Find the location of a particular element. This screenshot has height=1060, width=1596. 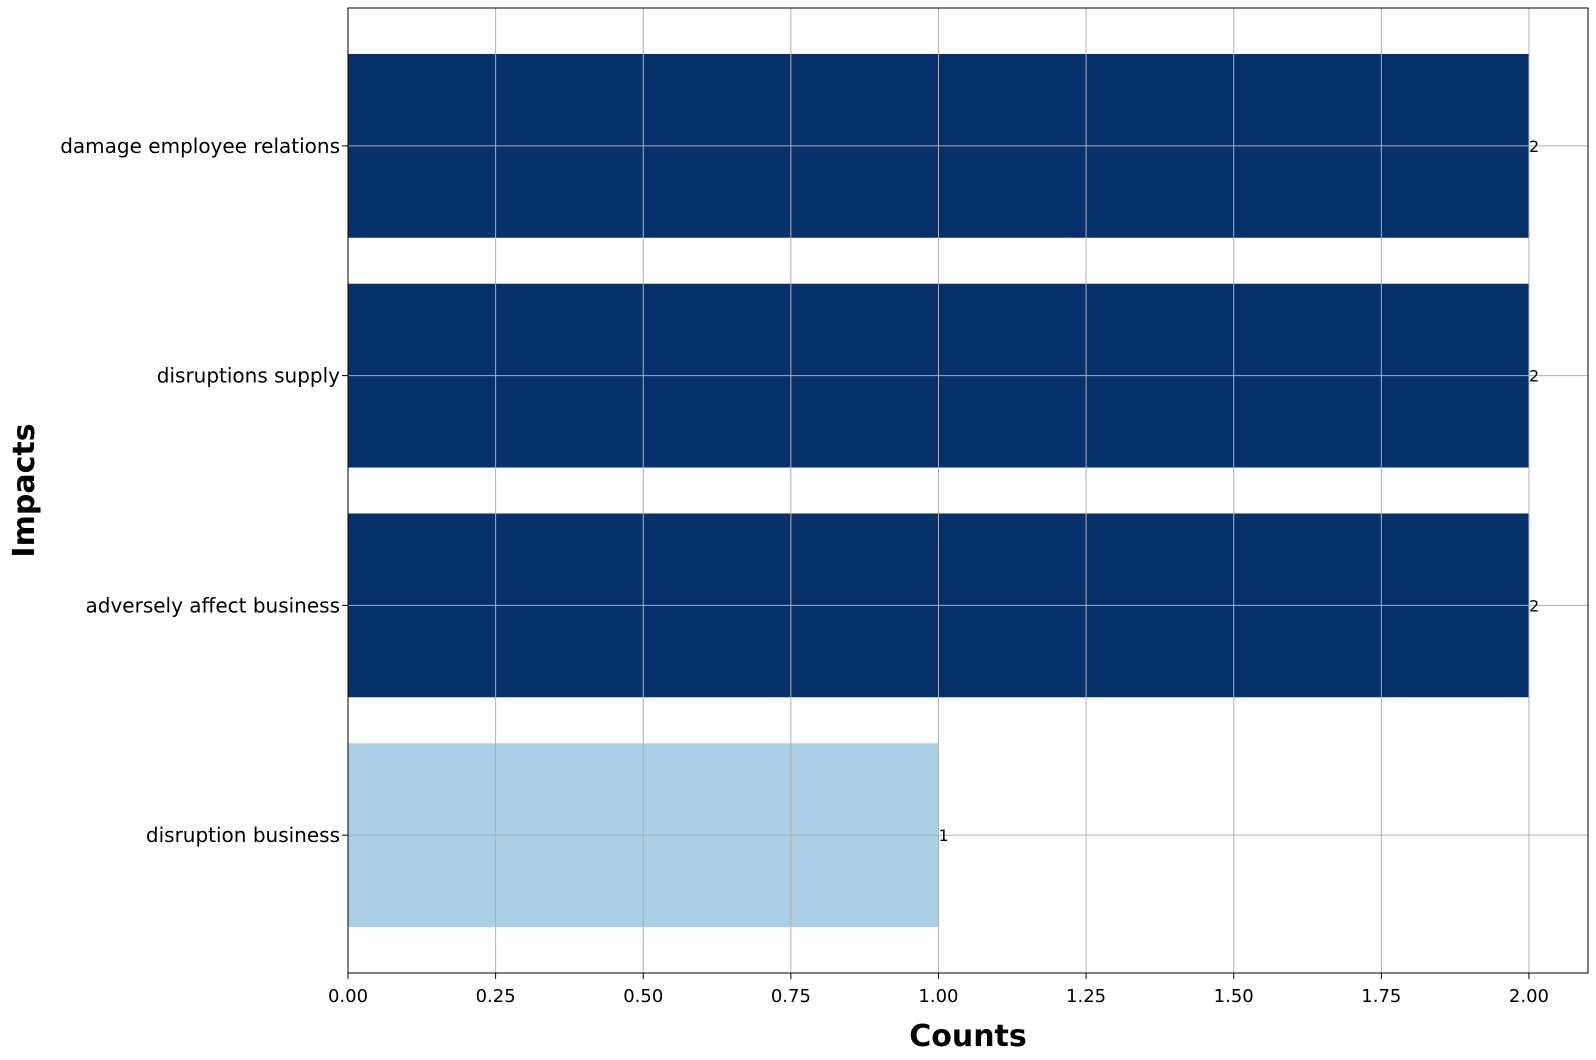

x-tick-labels: 0.00 0.25 0.50 0.75 1.00 1.25 1.50 1.75 2.00 is located at coordinates (938, 996).